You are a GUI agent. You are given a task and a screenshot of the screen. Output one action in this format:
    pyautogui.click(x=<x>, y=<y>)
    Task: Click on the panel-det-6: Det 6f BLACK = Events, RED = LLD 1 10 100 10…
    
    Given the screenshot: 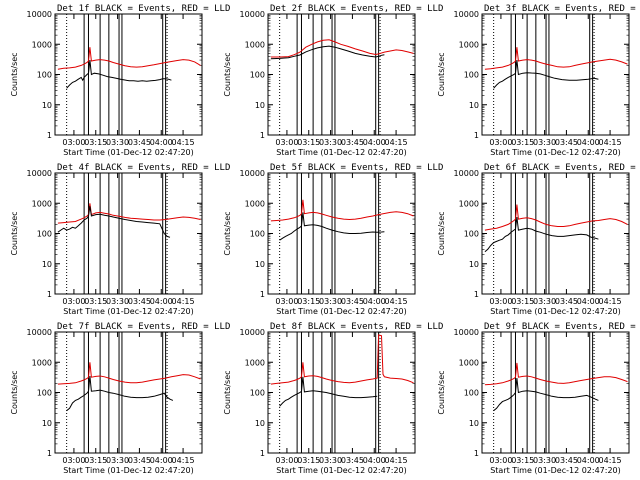 What is the action you would take?
    pyautogui.click(x=538, y=239)
    